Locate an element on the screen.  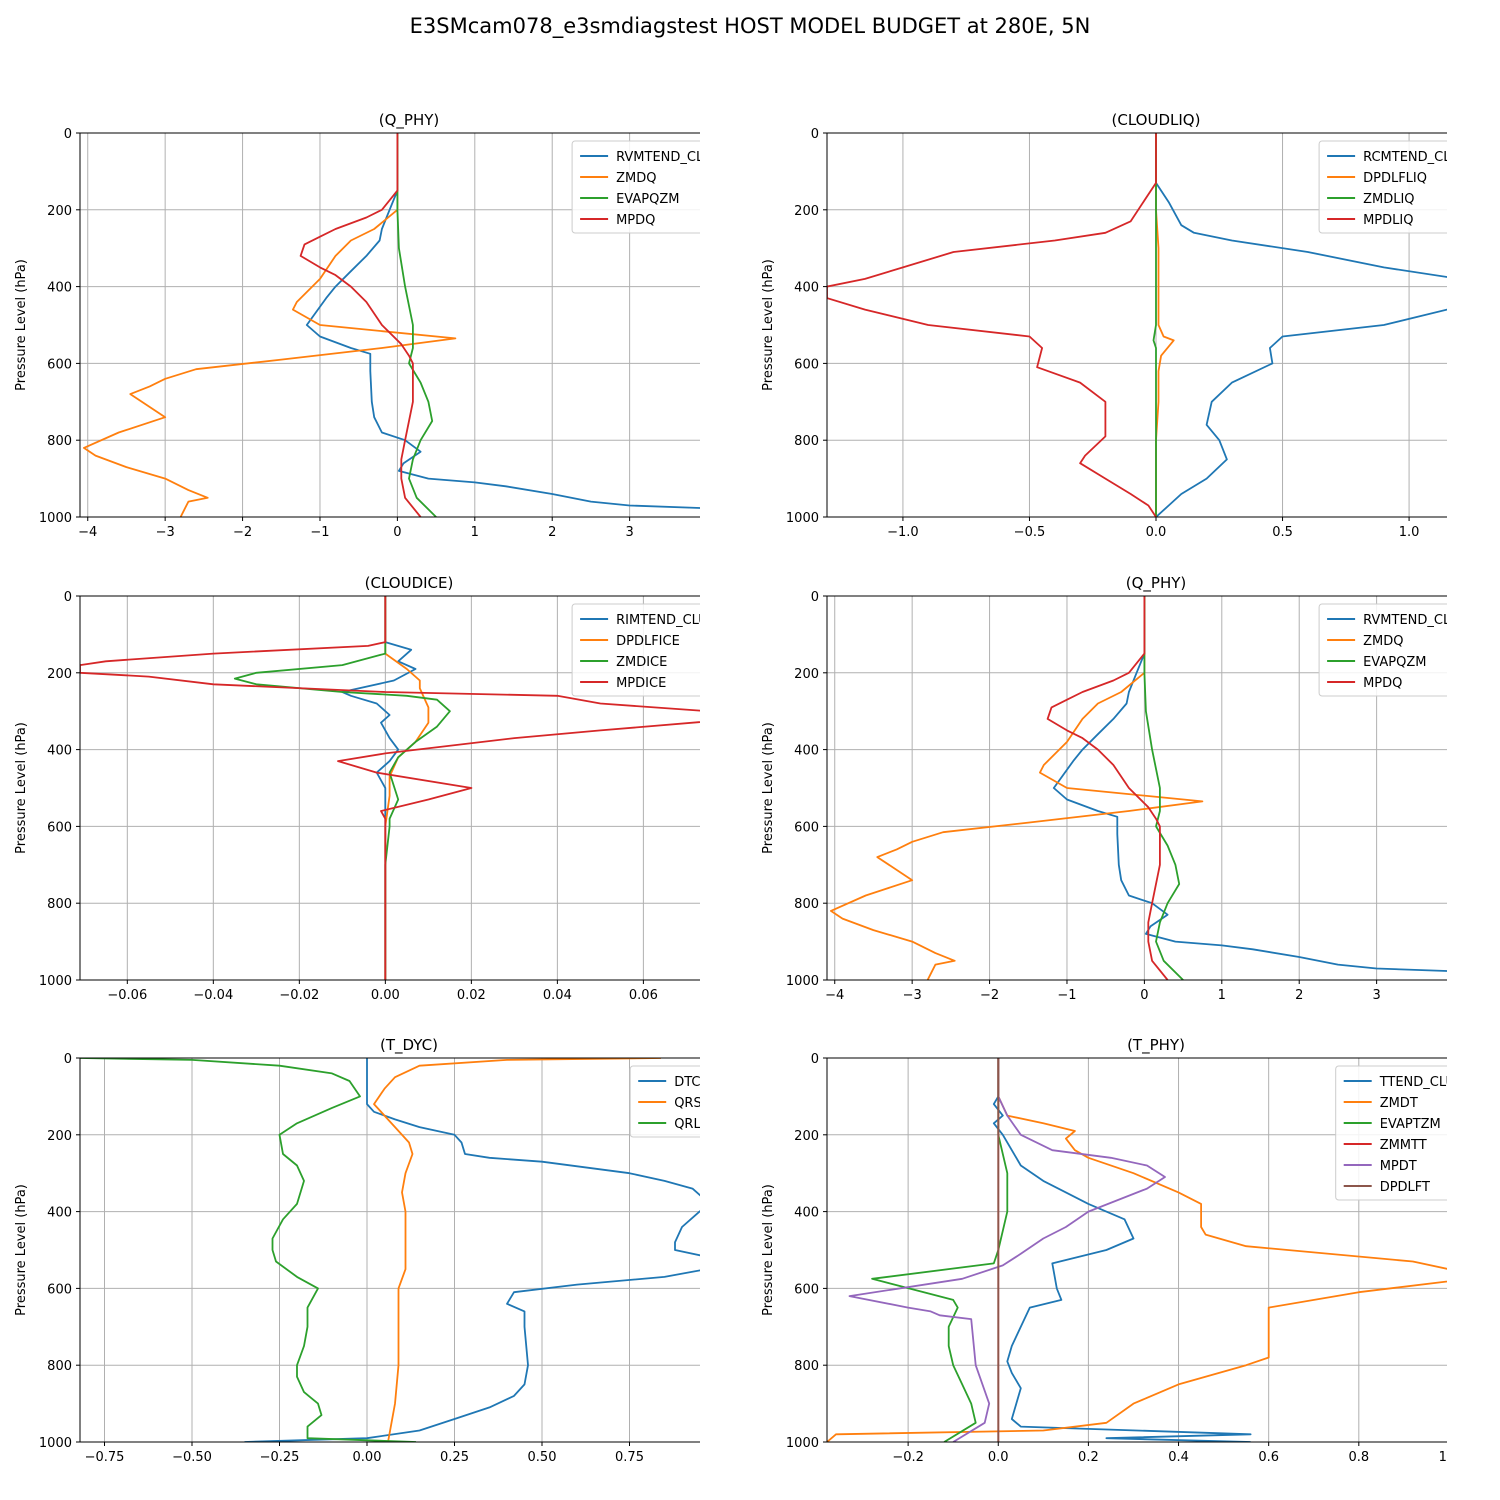
series-line-mpdt is located at coordinates (1007, 1250).